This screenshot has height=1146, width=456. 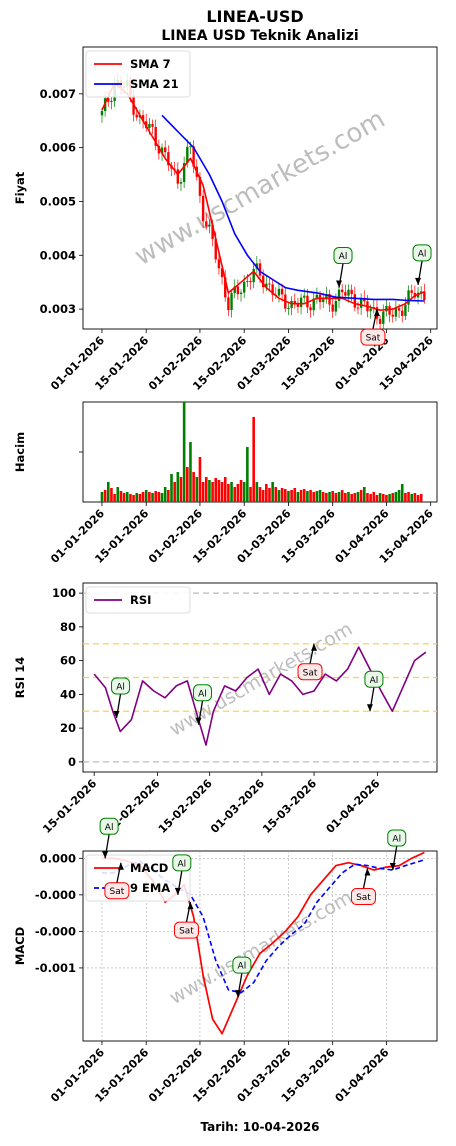 What do you see at coordinates (237, 806) in the screenshot?
I see `rsi-panel-x-tick-label: 01-03-2026` at bounding box center [237, 806].